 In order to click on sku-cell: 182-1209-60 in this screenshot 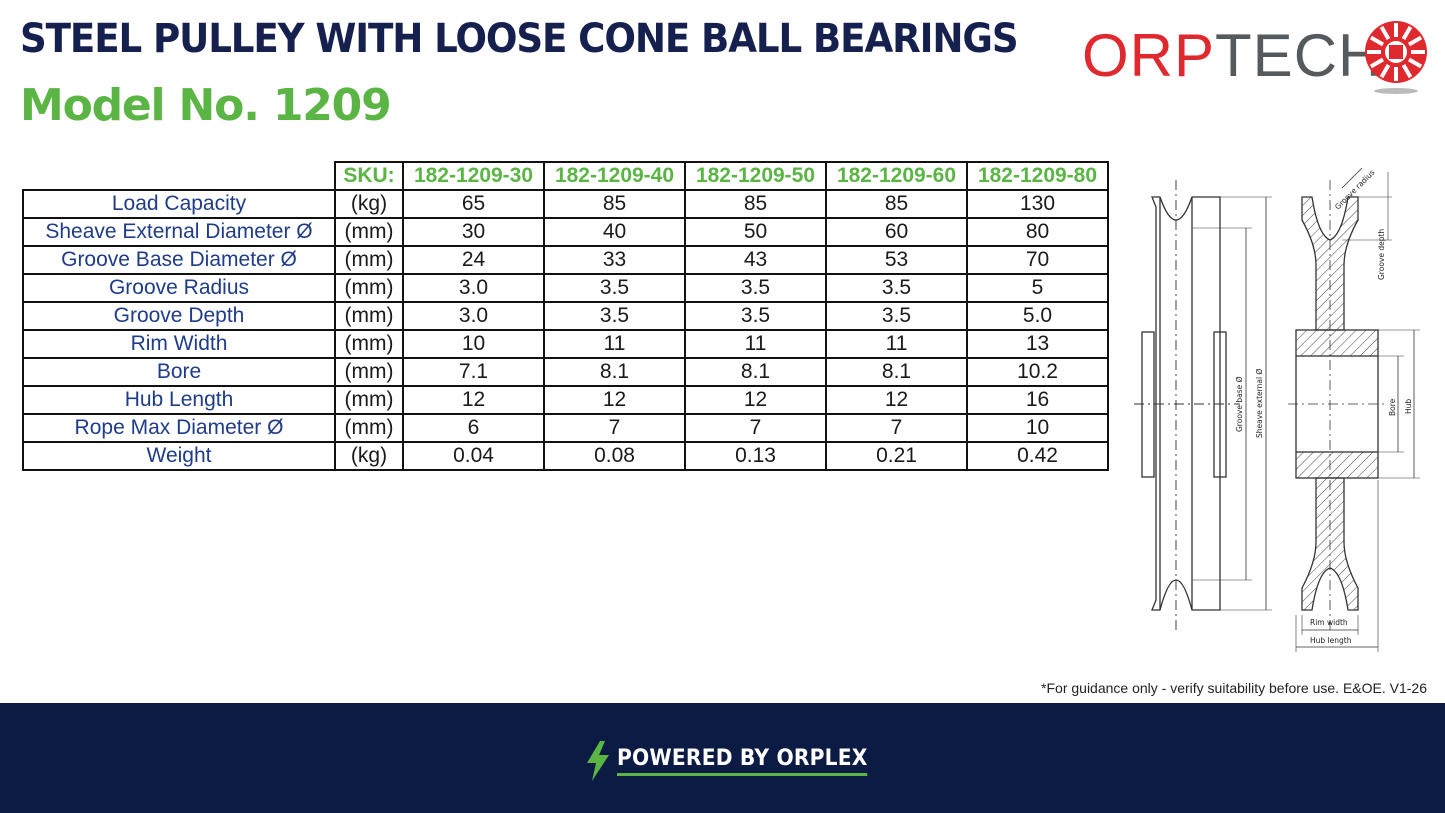, I will do `click(896, 176)`.